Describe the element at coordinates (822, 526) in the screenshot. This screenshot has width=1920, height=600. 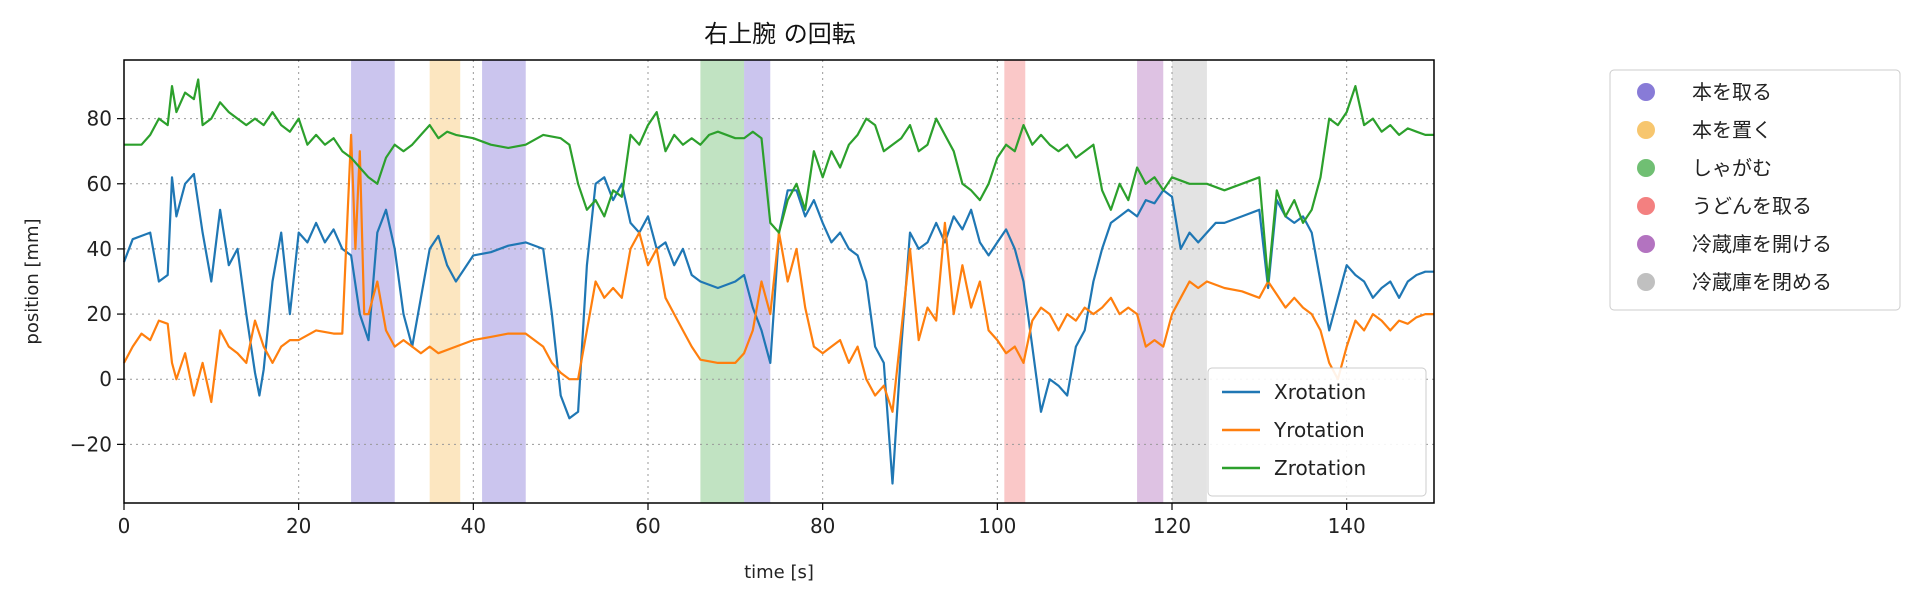
I see `x-tick-label: 80` at that location.